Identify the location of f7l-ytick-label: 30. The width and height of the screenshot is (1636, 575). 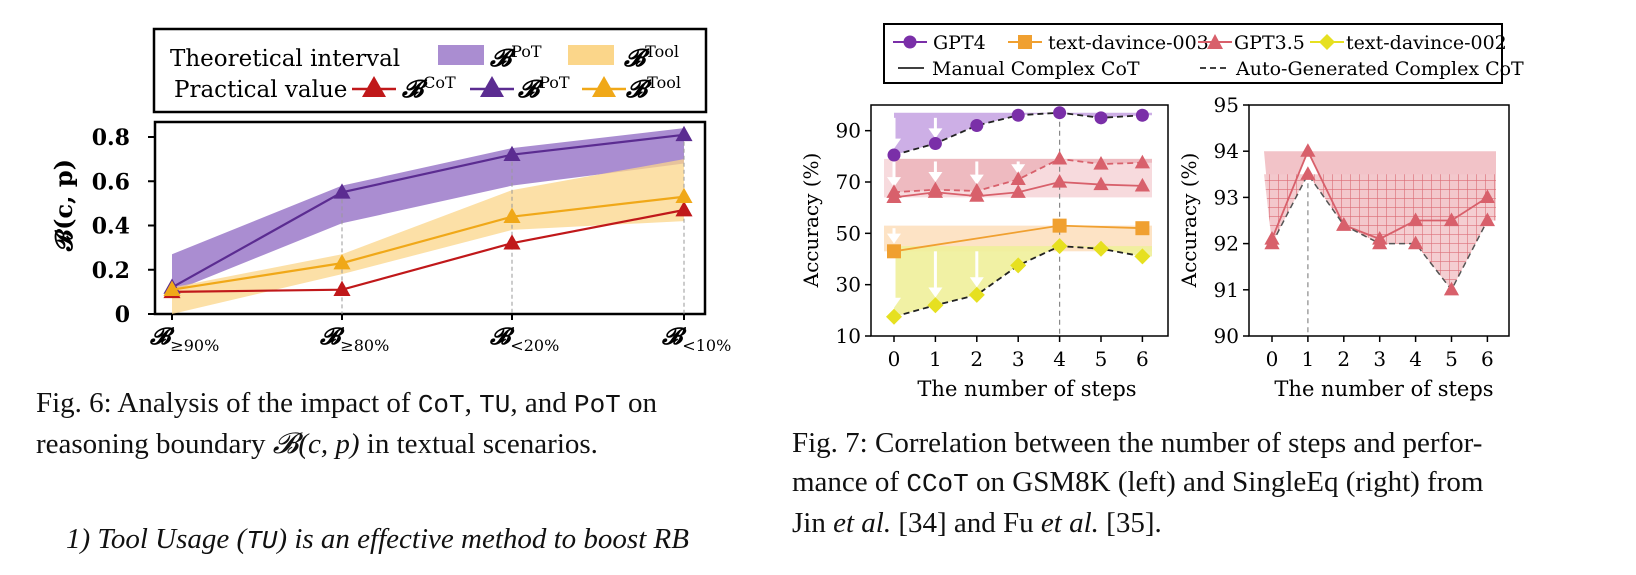
(848, 285).